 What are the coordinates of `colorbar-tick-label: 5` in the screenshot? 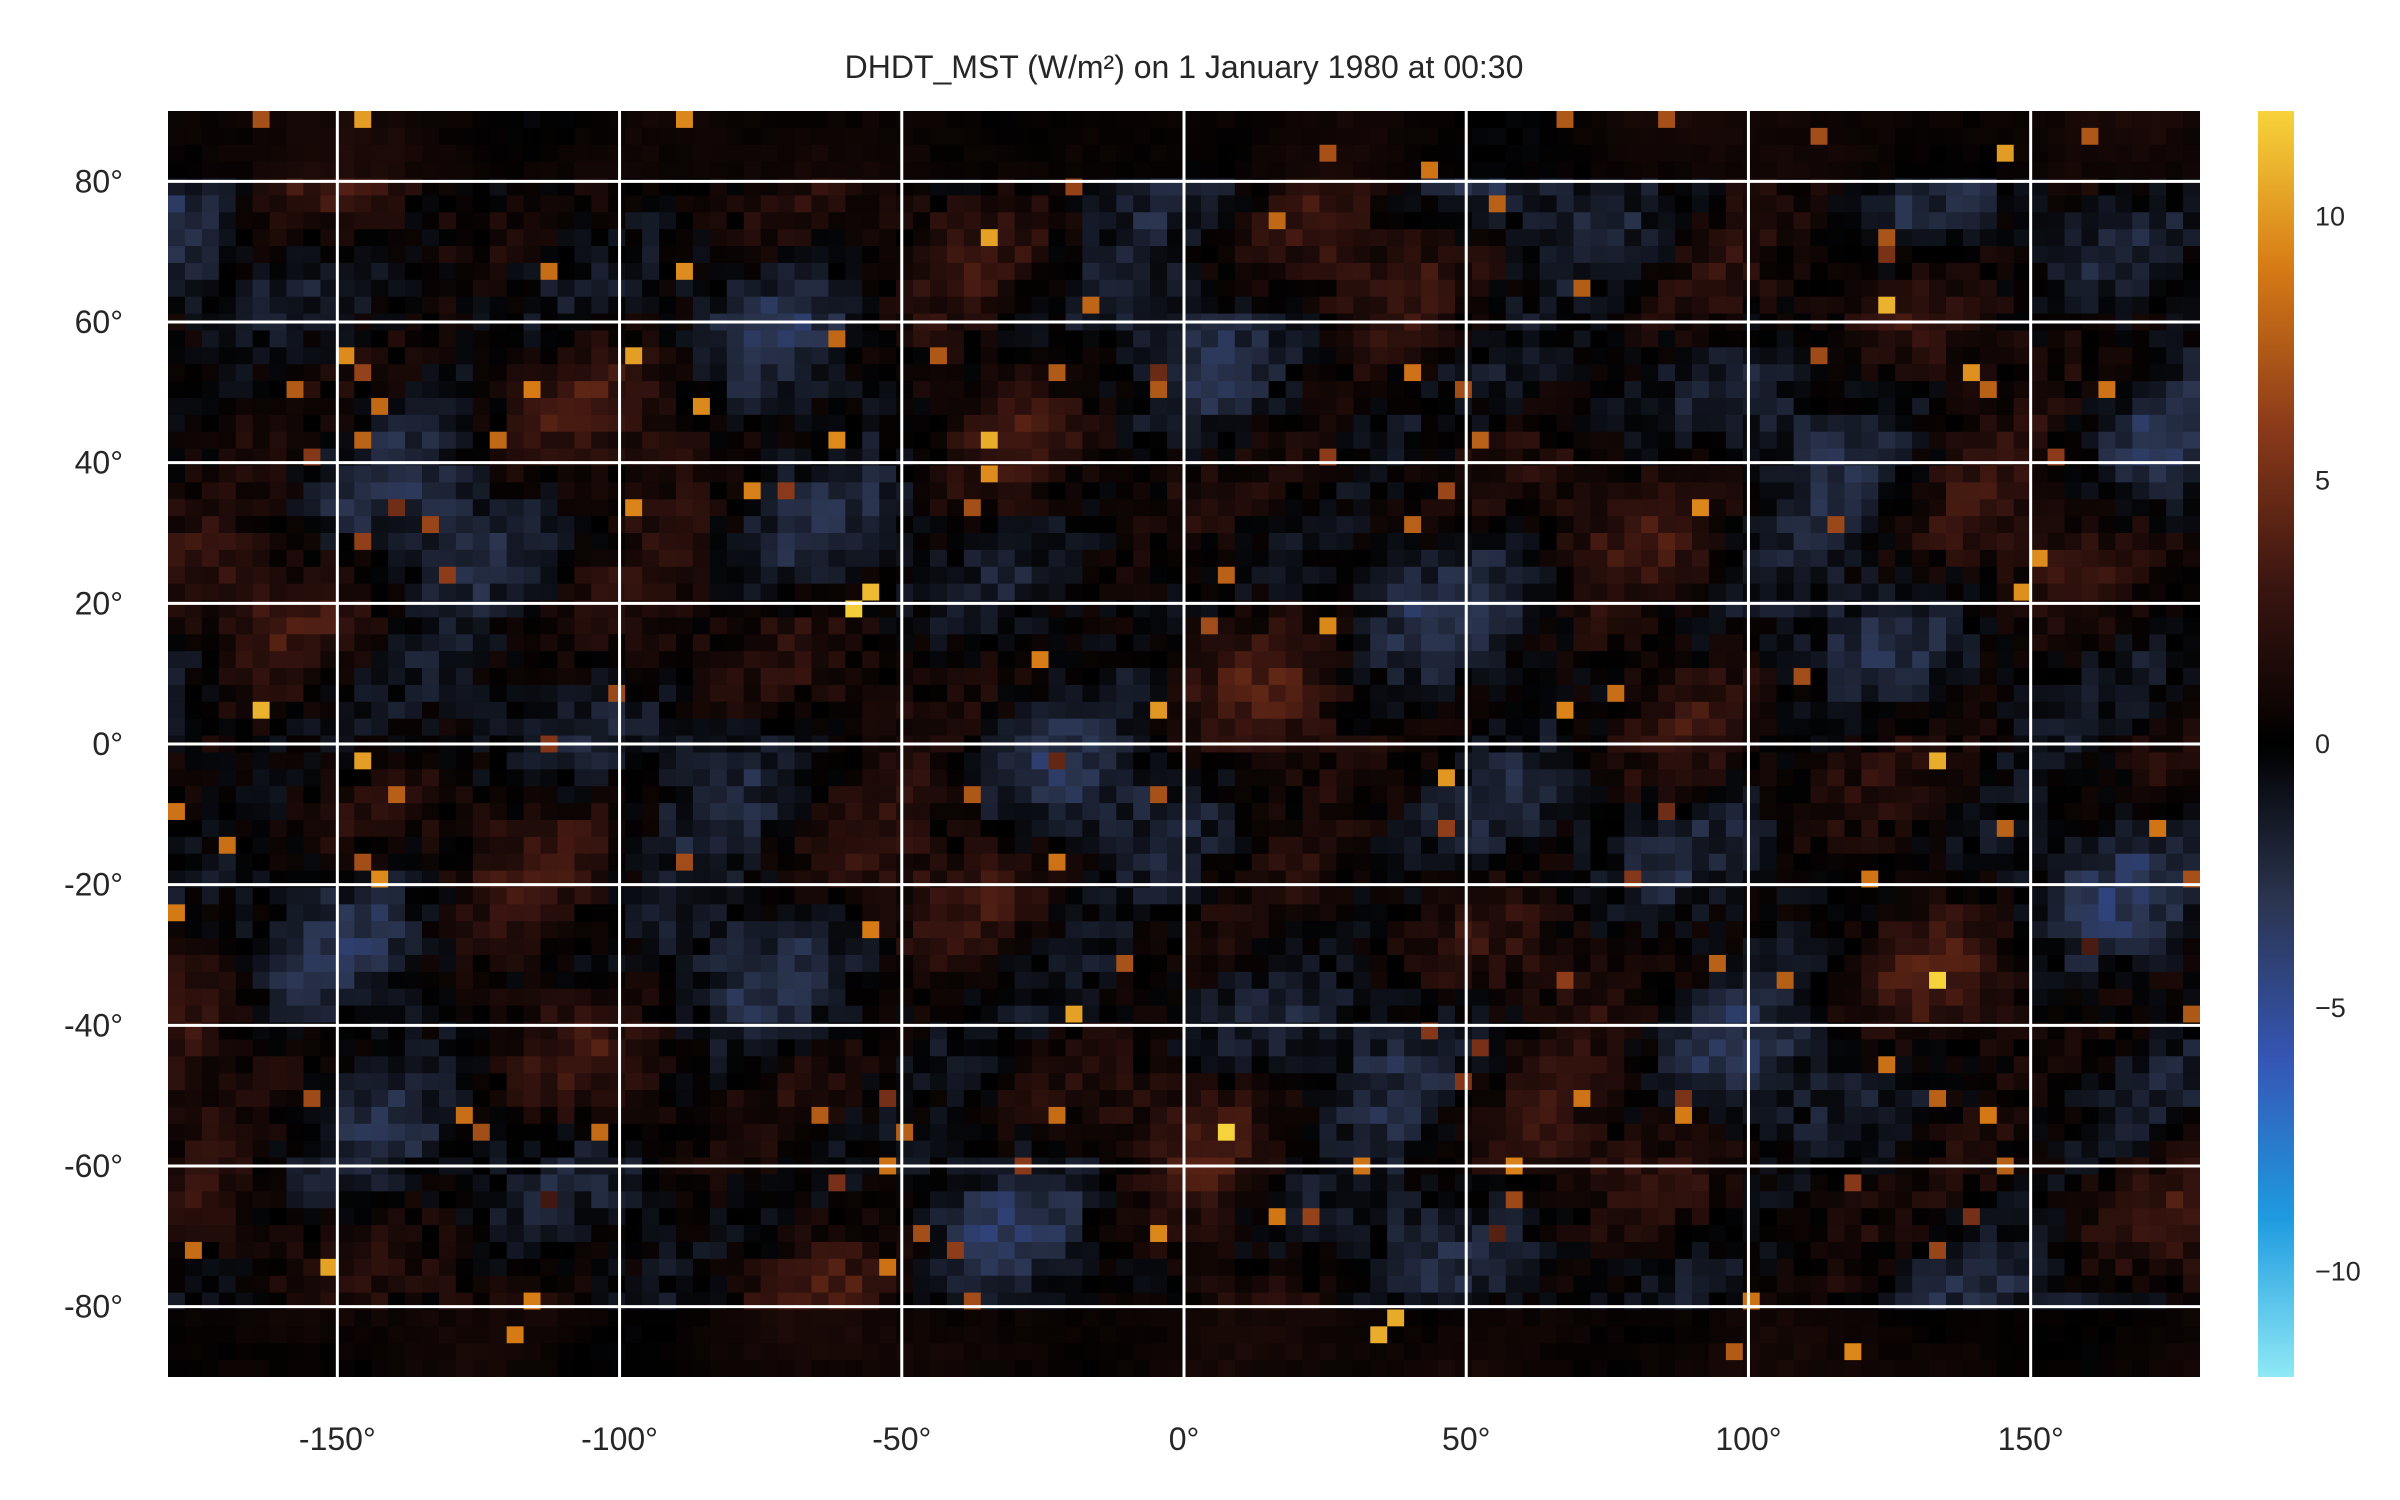 It's located at (2322, 480).